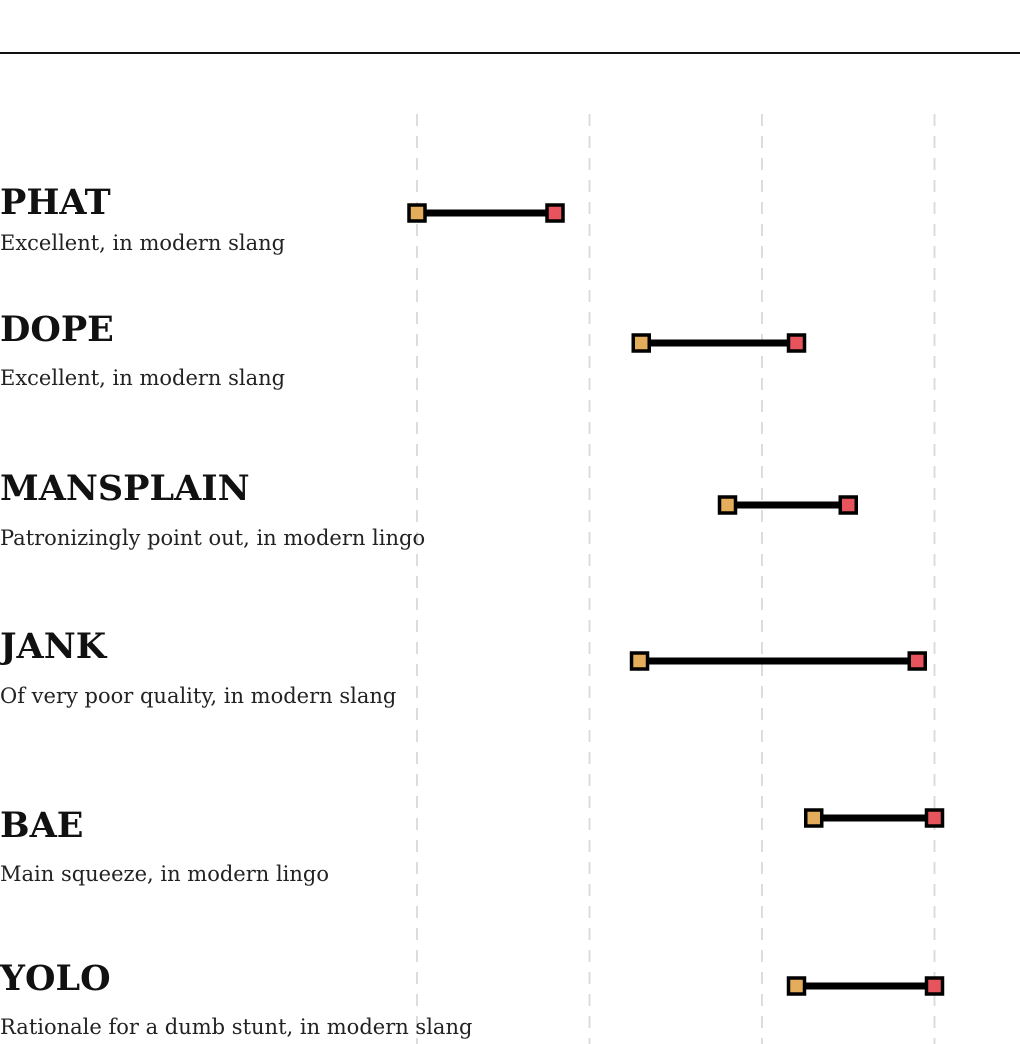  What do you see at coordinates (212, 538) in the screenshot?
I see `definition-label: Patronizingly point out, in modern lingo` at bounding box center [212, 538].